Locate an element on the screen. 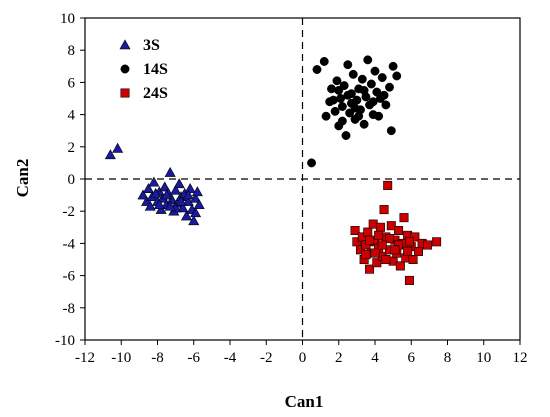 The image size is (550, 417). legend: 3S 14S 24S is located at coordinates (143, 69).